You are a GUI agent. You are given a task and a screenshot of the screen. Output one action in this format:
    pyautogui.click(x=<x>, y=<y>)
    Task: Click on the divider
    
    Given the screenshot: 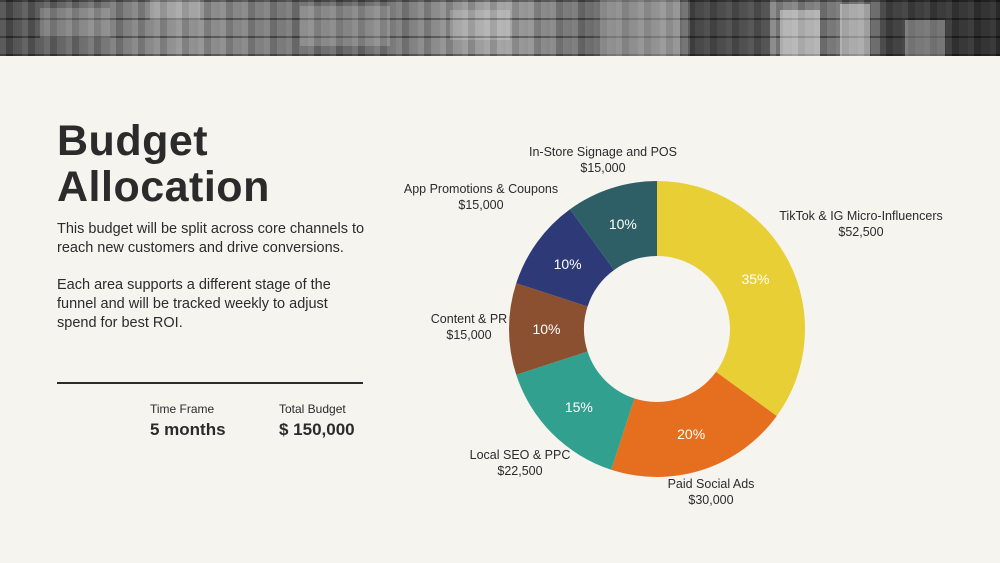 What is the action you would take?
    pyautogui.click(x=210, y=383)
    